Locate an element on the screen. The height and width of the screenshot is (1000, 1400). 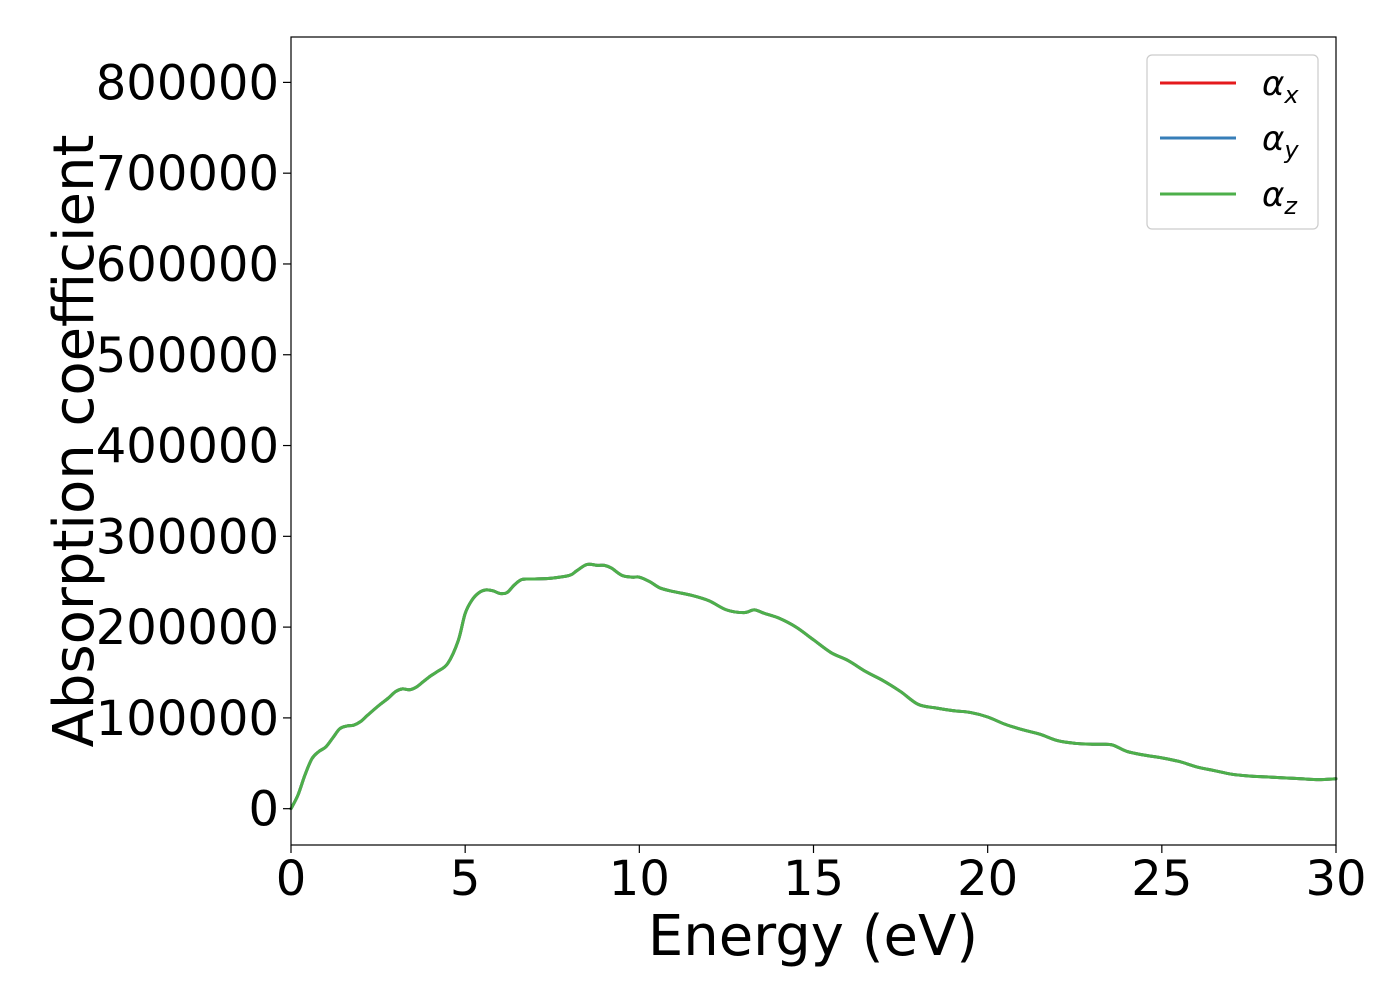
y-tick-label: 100000 is located at coordinates (187, 719).